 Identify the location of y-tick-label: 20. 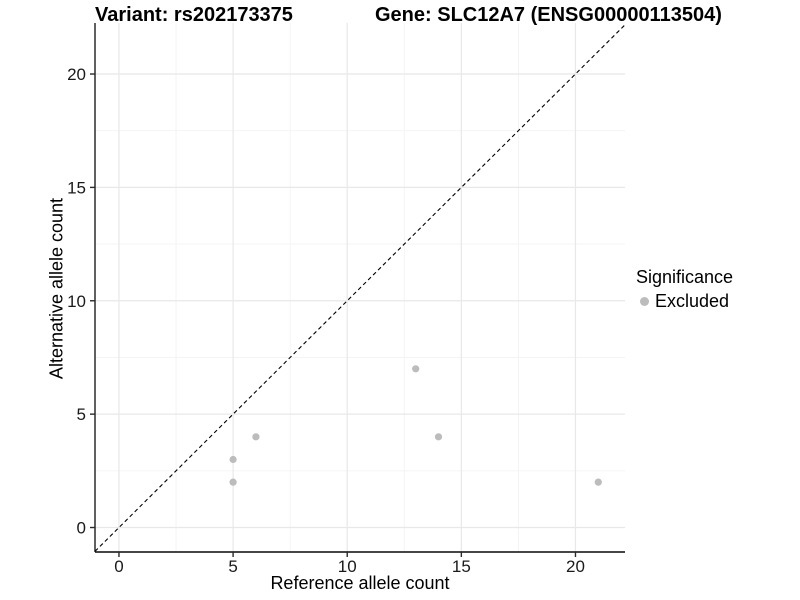
(76, 74).